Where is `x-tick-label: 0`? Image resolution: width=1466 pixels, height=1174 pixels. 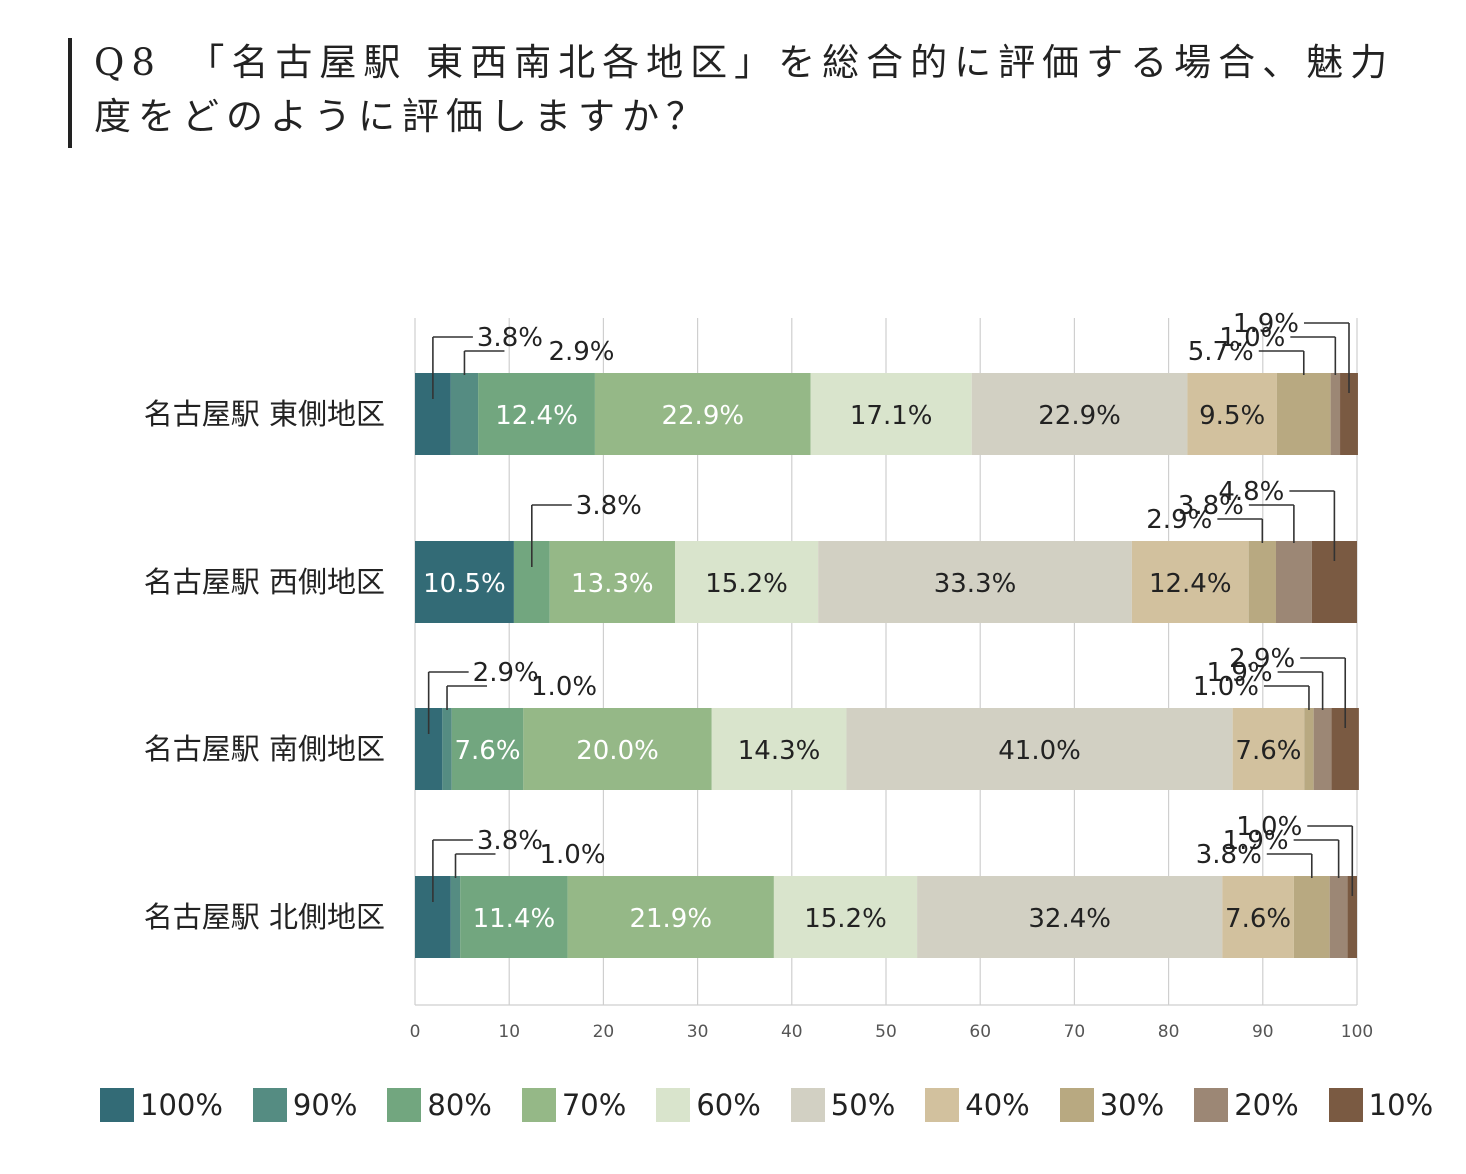
x-tick-label: 0 is located at coordinates (415, 1032).